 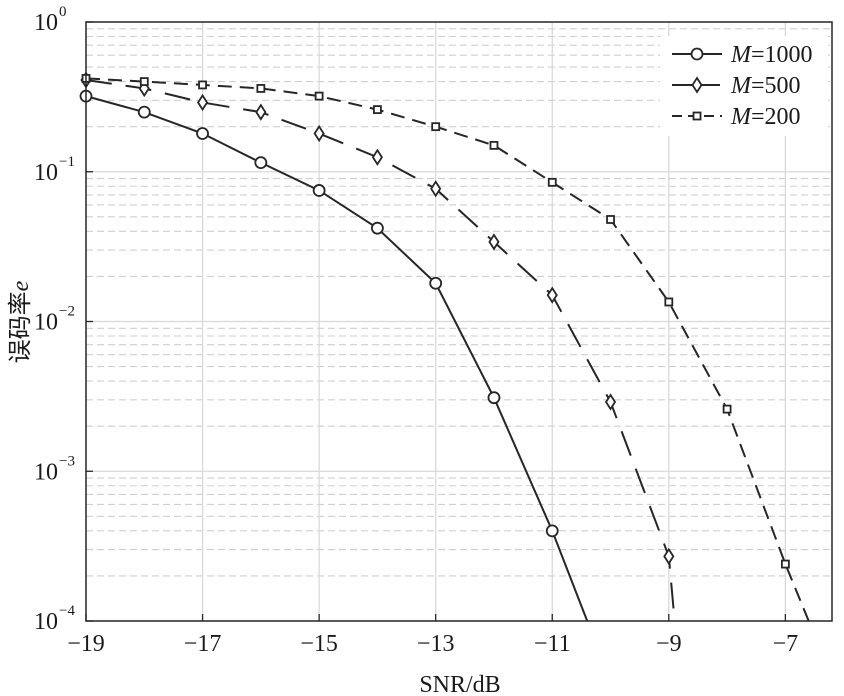 I want to click on x-tick-label: −19, so click(x=86, y=644).